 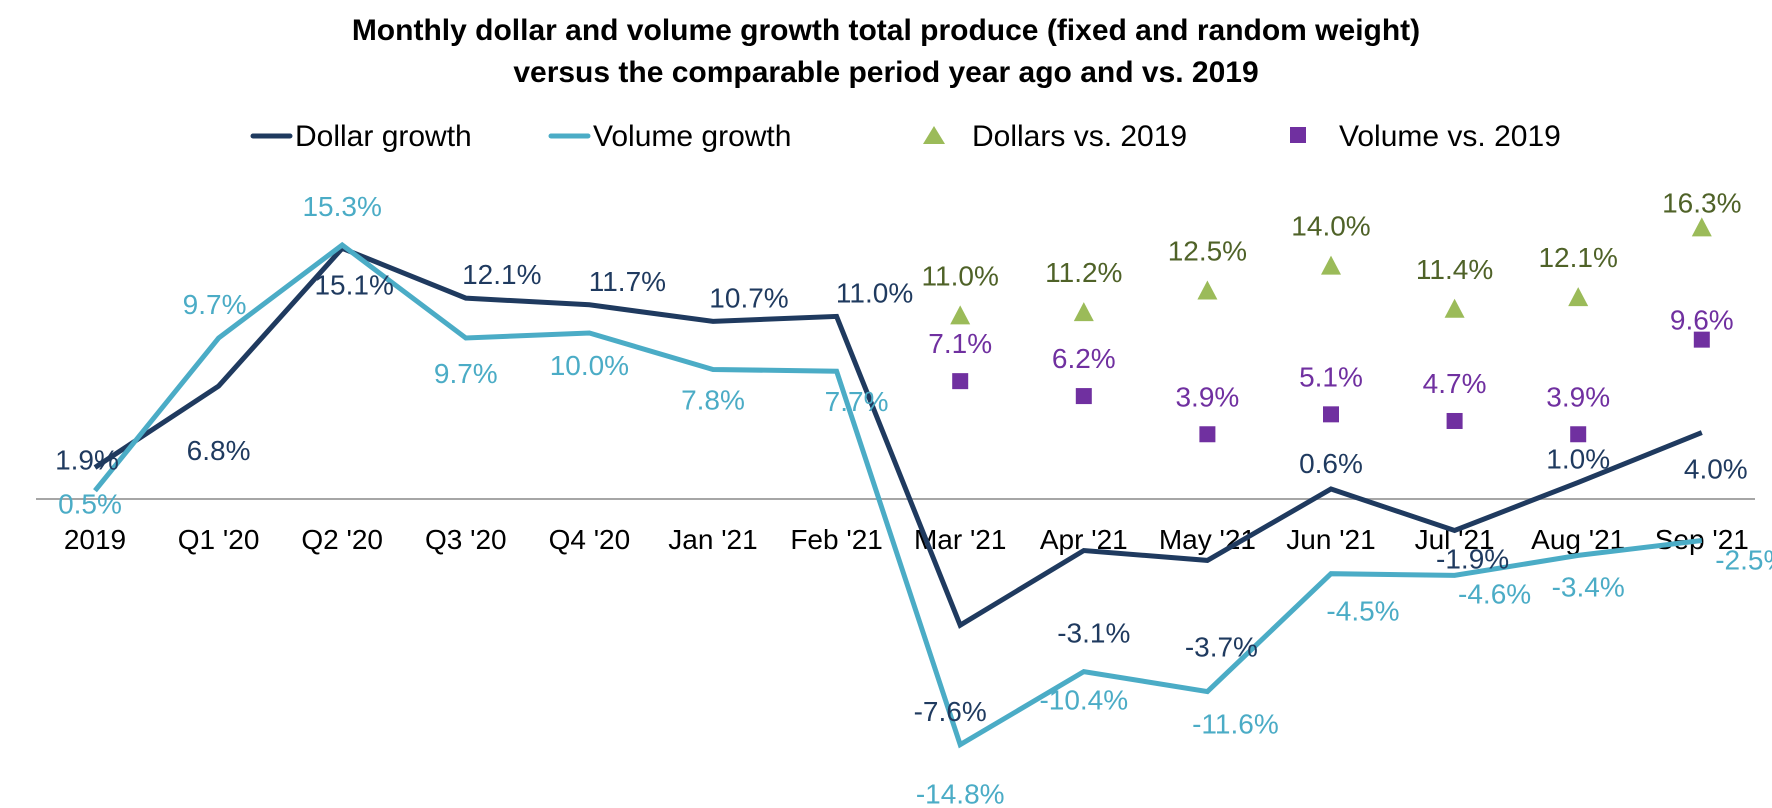 I want to click on data-label-volume-growth-mar-21: -14.8%, so click(x=960, y=793).